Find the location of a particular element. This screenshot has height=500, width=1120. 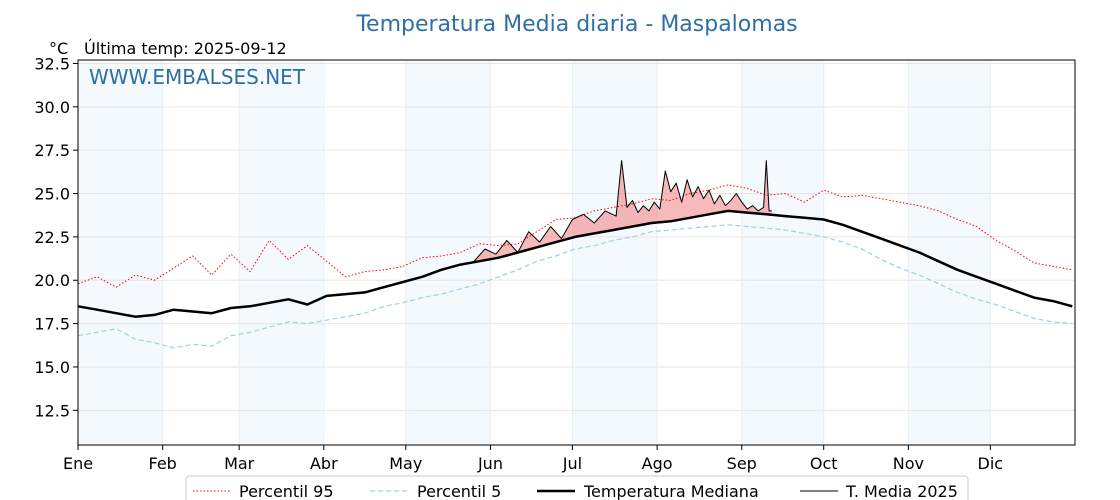

y-tick-label: 32.5 is located at coordinates (52, 63).